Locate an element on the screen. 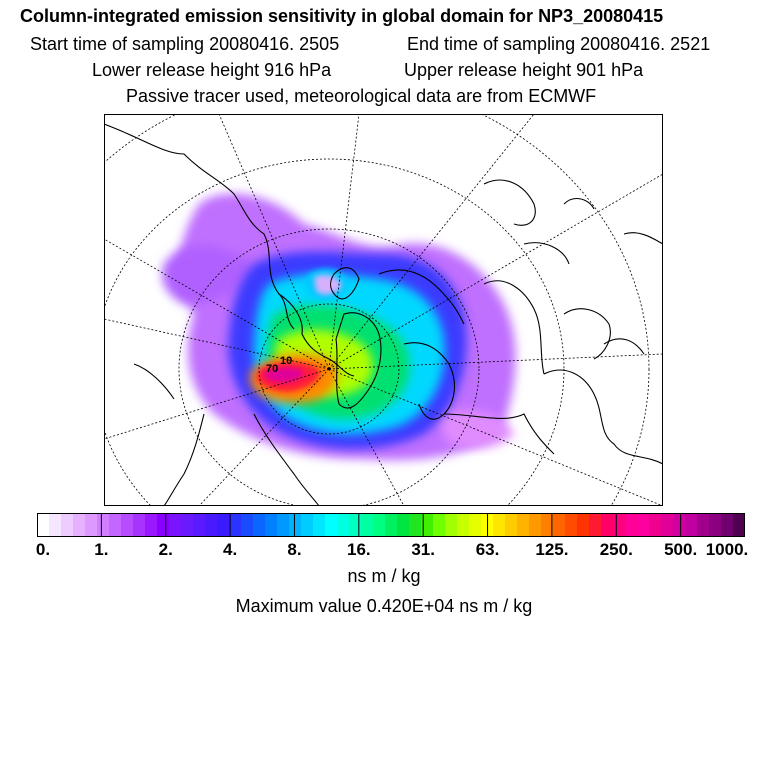  units-label: ns m / kg is located at coordinates (384, 576).